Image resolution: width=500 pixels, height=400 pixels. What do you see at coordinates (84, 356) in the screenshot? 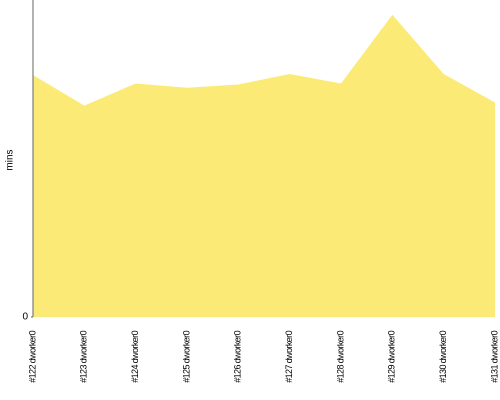
I see `x-tick-label: #123 dworker0` at bounding box center [84, 356].